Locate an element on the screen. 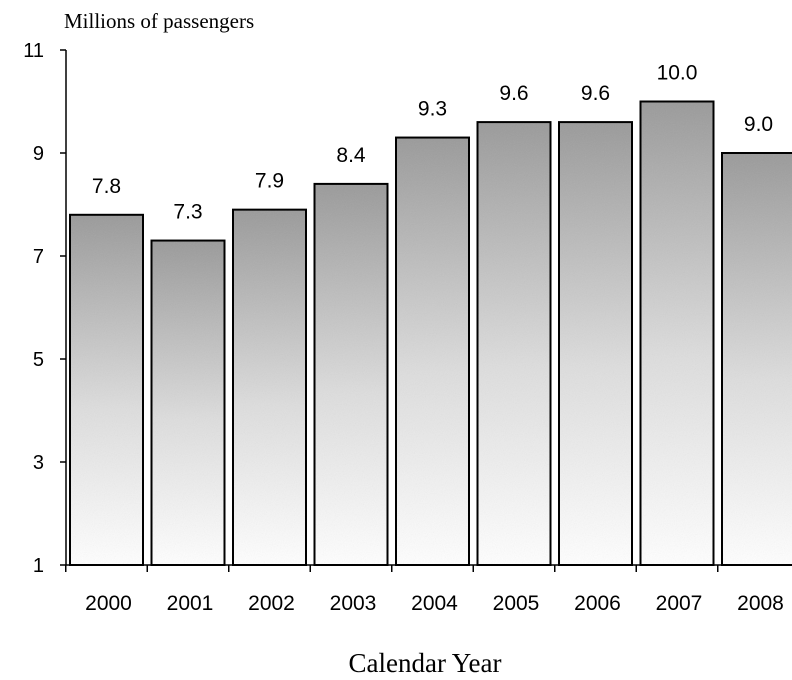  y-tick-label: 3 is located at coordinates (38, 463).